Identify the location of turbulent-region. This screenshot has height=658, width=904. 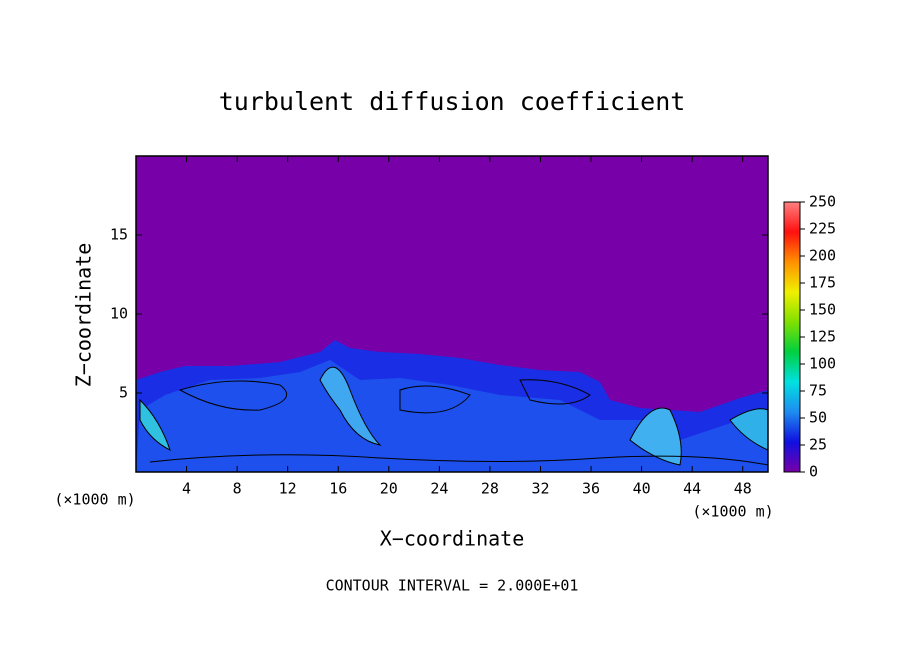
(452, 416).